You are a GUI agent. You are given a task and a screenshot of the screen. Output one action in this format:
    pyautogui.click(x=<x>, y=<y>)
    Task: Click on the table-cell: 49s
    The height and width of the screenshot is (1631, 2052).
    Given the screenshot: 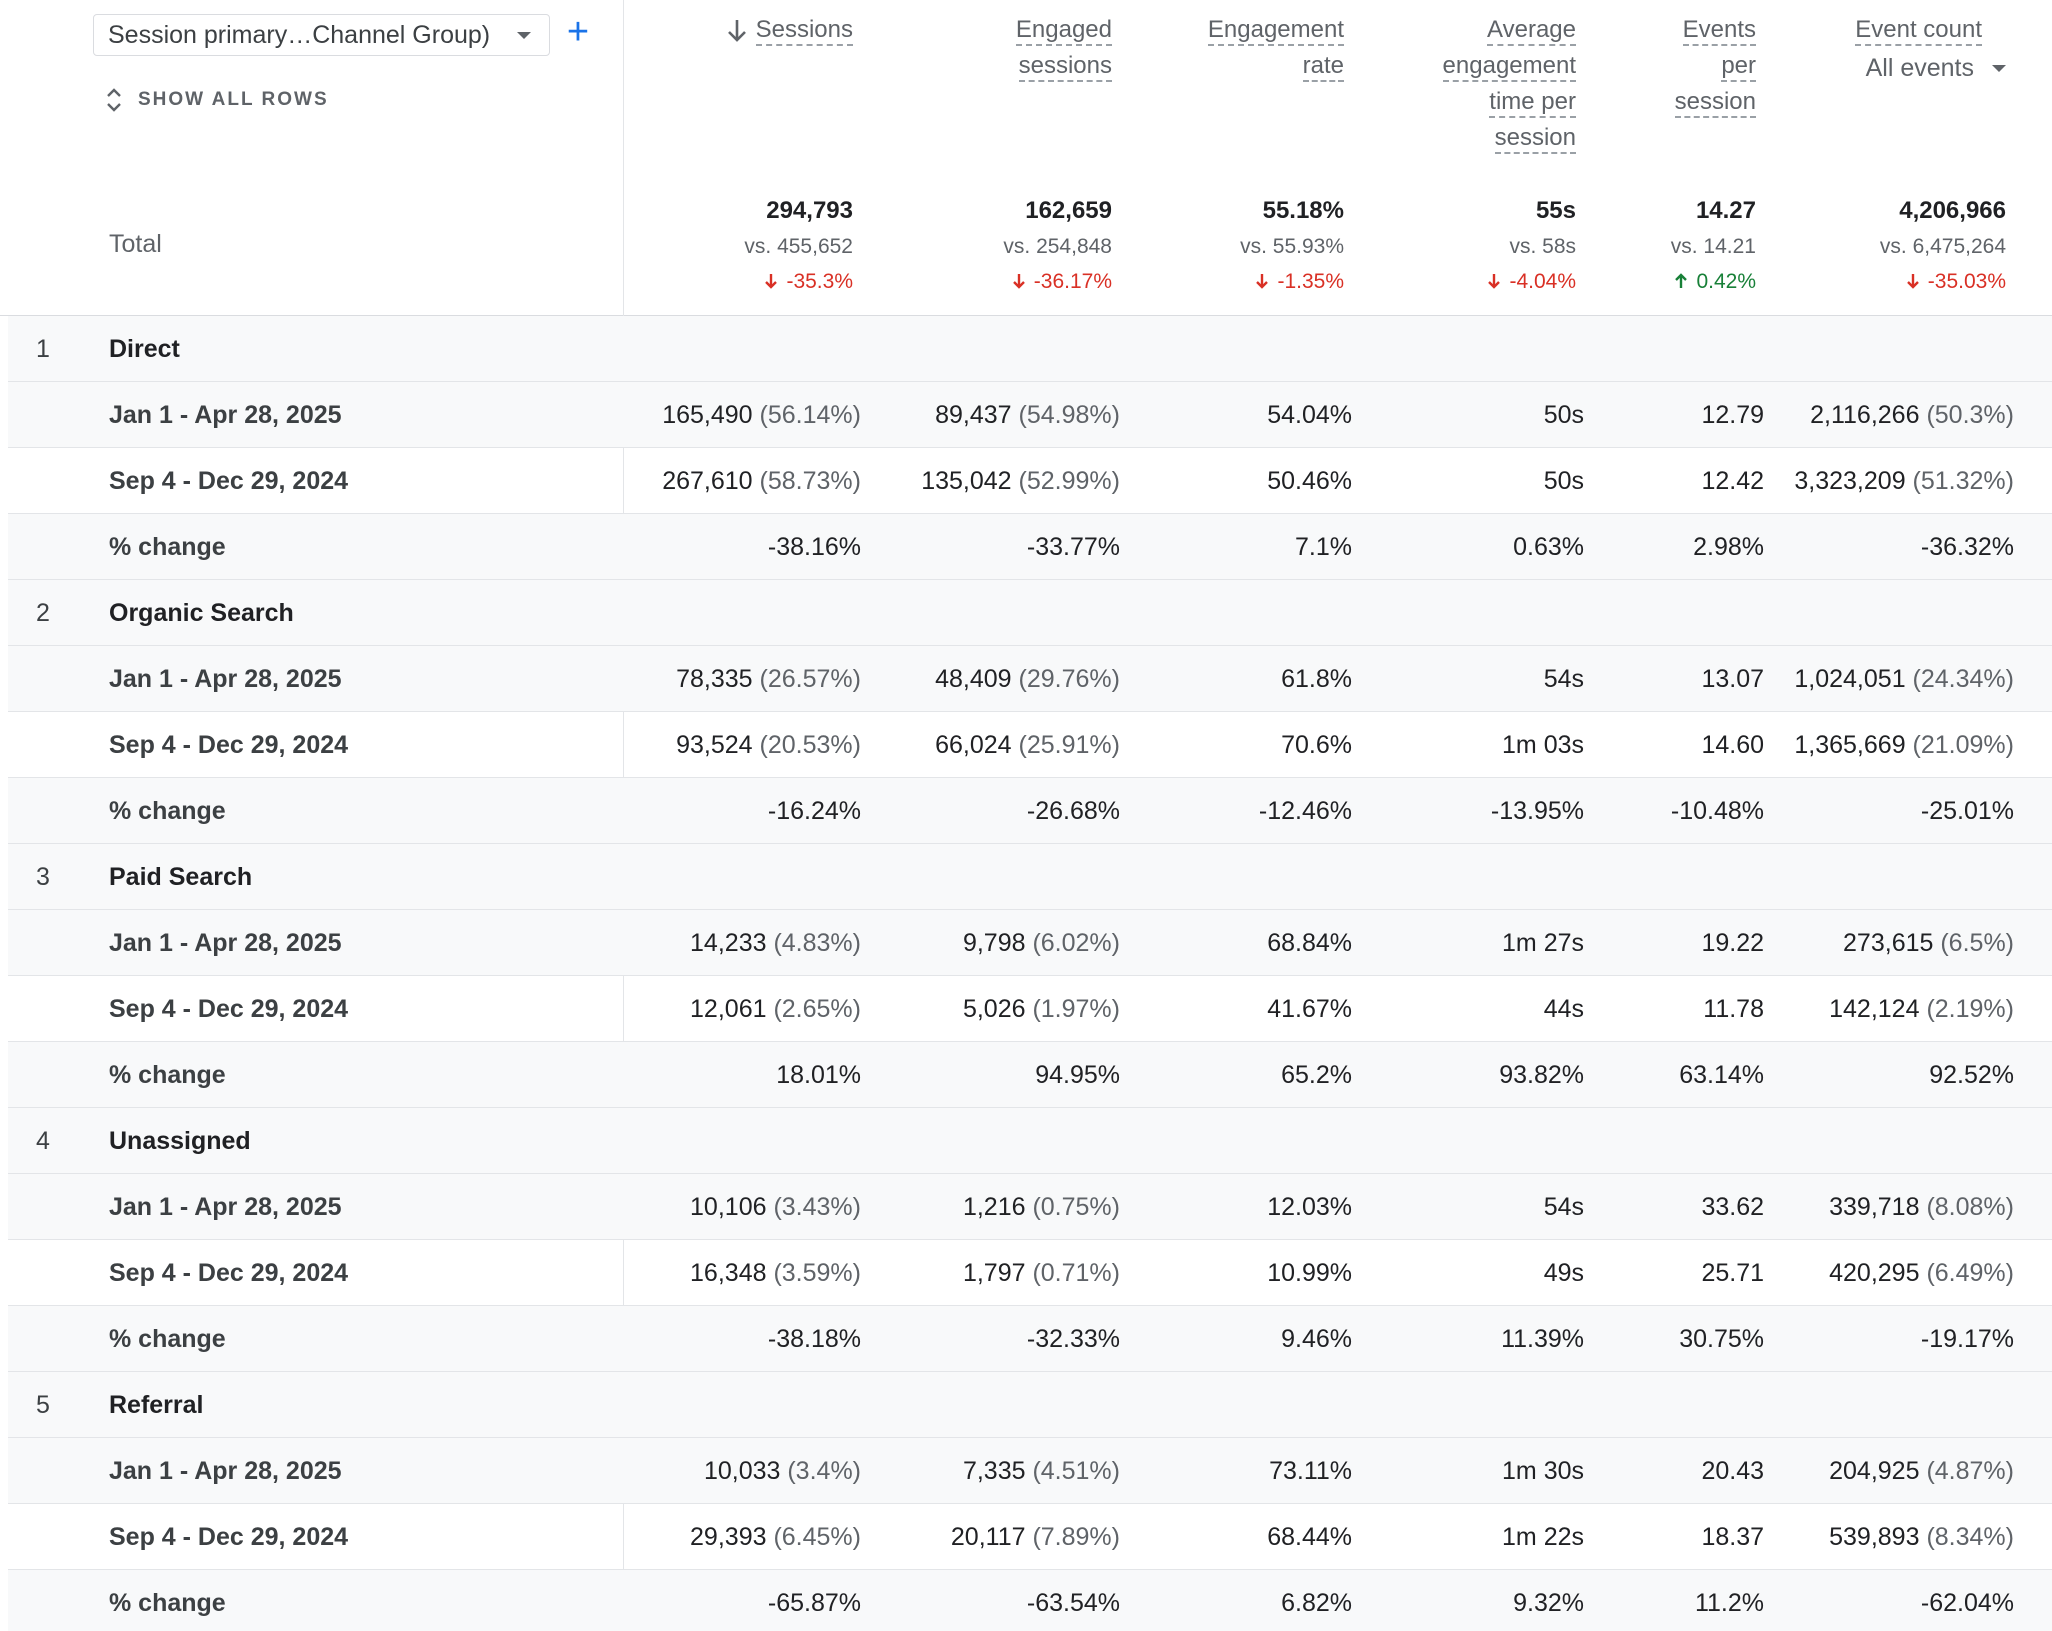 What is the action you would take?
    pyautogui.click(x=1564, y=1273)
    